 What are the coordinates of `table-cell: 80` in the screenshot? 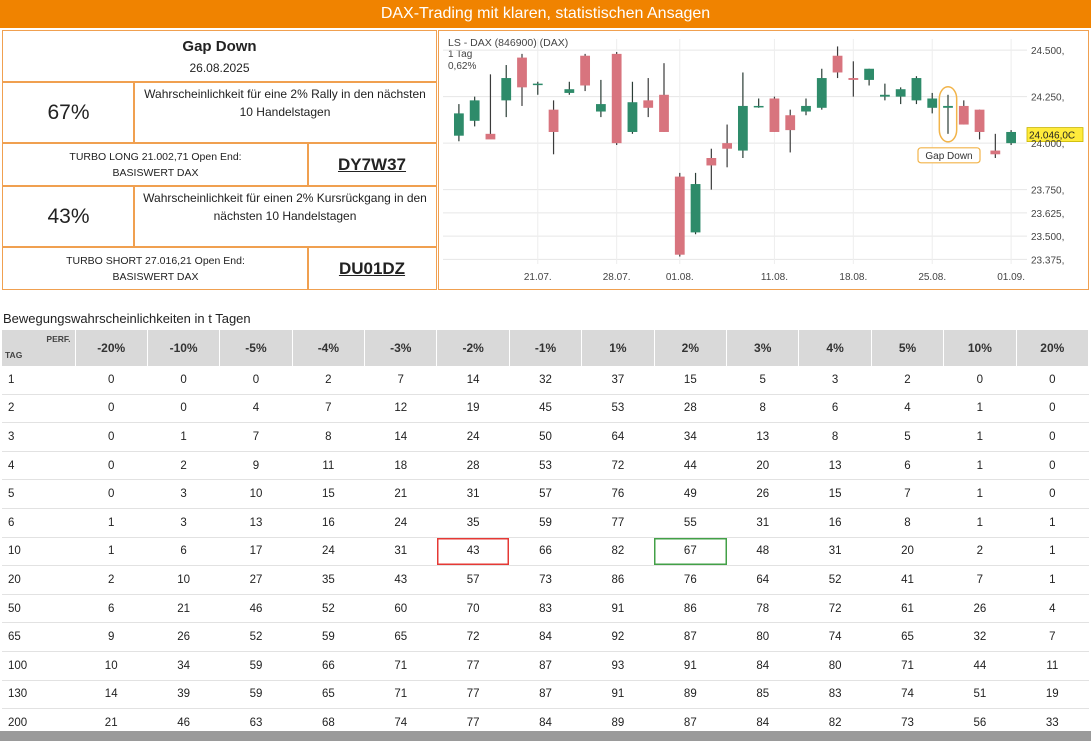 It's located at (762, 637).